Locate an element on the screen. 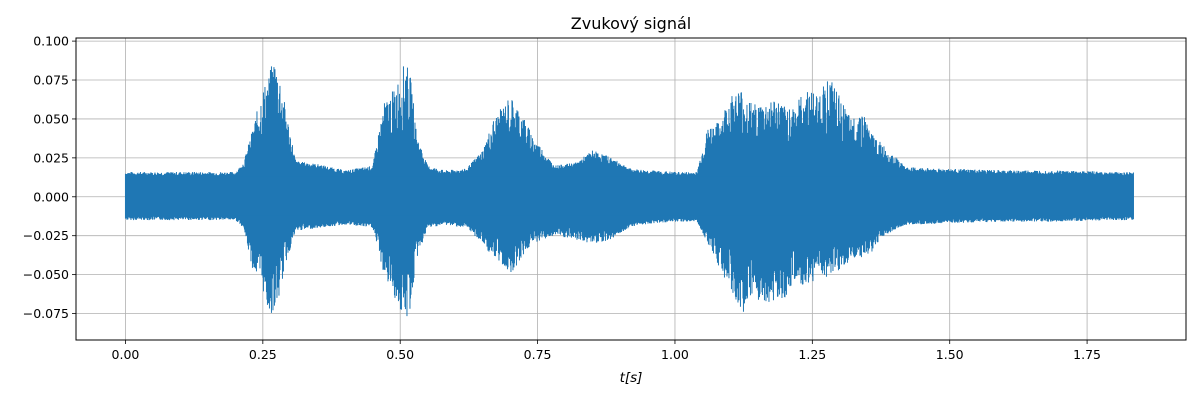 Image resolution: width=1200 pixels, height=400 pixels. y-tick-label: −0.025 is located at coordinates (46, 235).